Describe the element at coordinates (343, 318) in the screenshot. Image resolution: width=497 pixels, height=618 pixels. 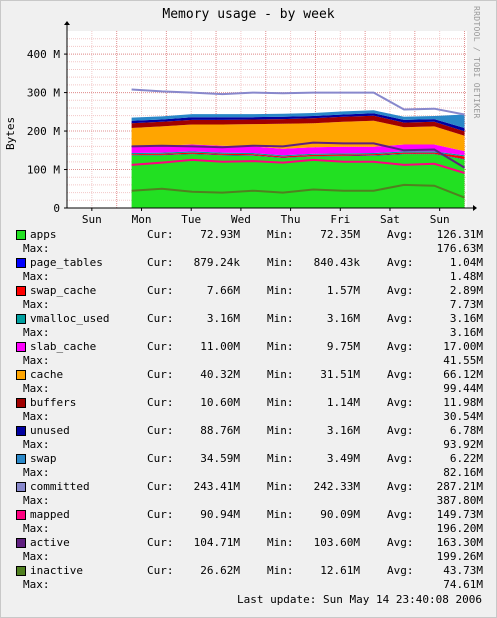
I see `legend-min-value: 3.16M` at that location.